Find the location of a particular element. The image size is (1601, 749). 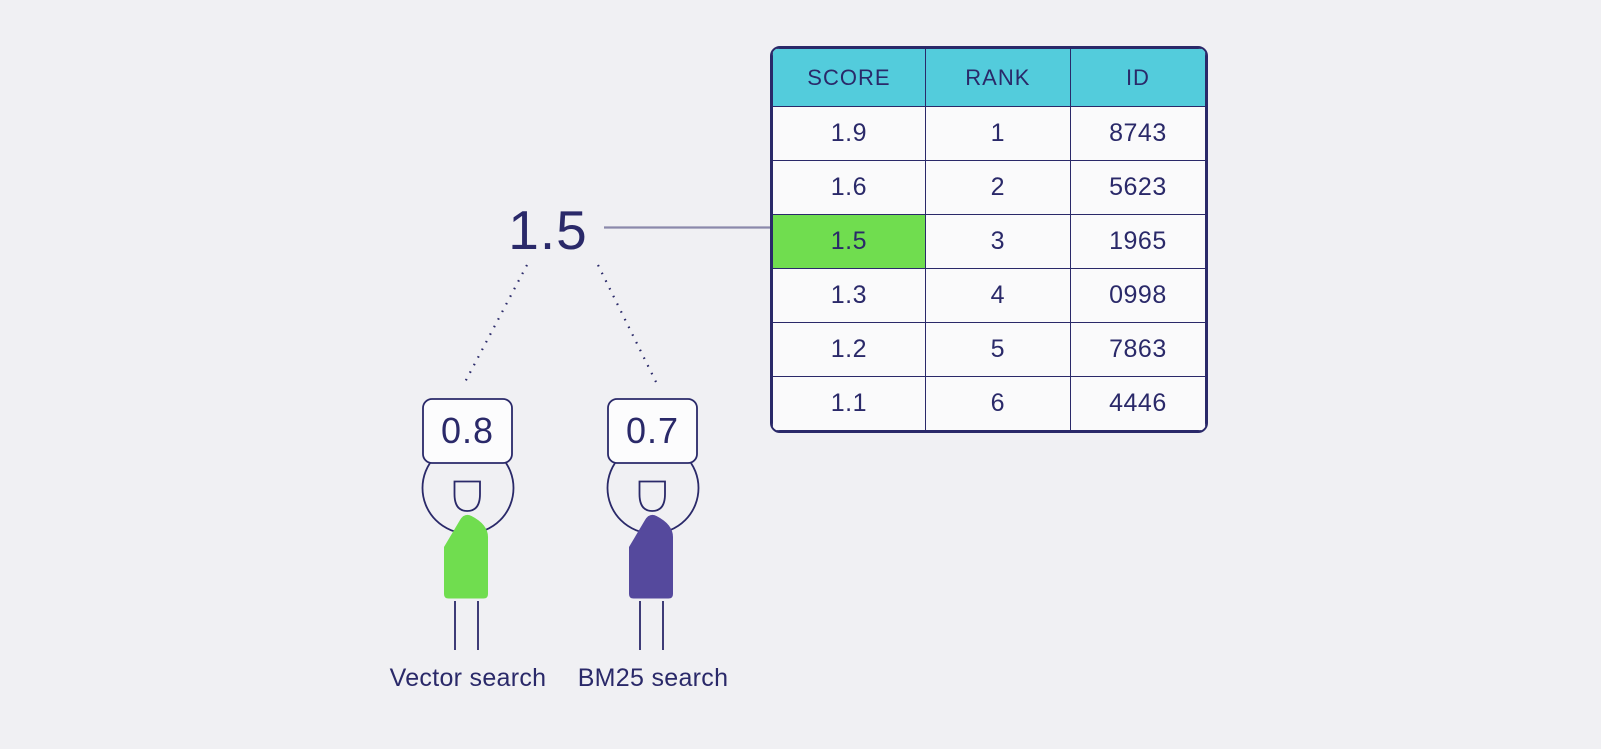

vector-search-label: Vector search is located at coordinates (468, 678).